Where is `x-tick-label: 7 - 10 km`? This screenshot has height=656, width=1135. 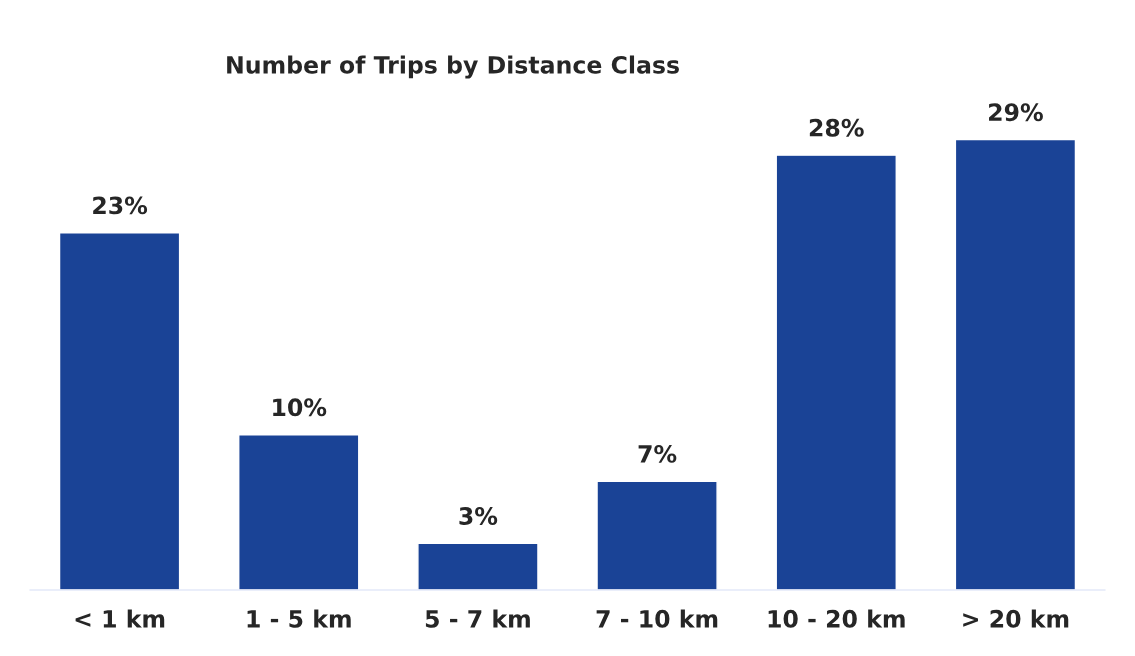 x-tick-label: 7 - 10 km is located at coordinates (657, 618).